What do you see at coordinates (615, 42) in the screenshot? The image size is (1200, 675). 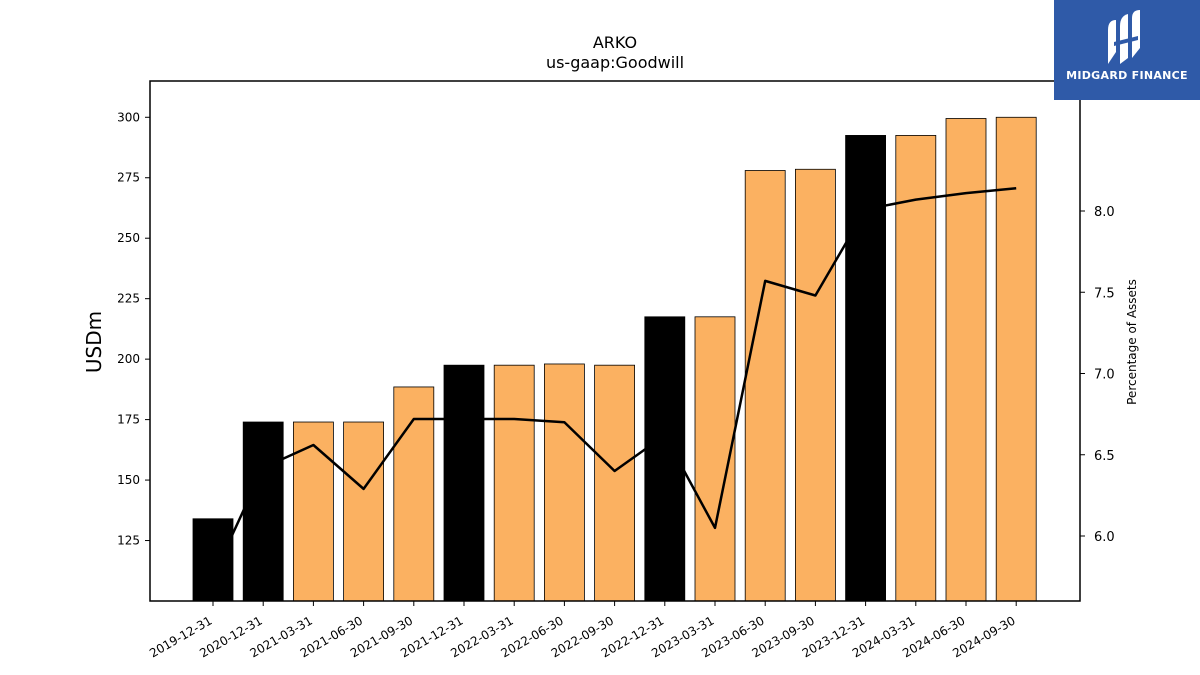 I see `chart-title: ARKO` at bounding box center [615, 42].